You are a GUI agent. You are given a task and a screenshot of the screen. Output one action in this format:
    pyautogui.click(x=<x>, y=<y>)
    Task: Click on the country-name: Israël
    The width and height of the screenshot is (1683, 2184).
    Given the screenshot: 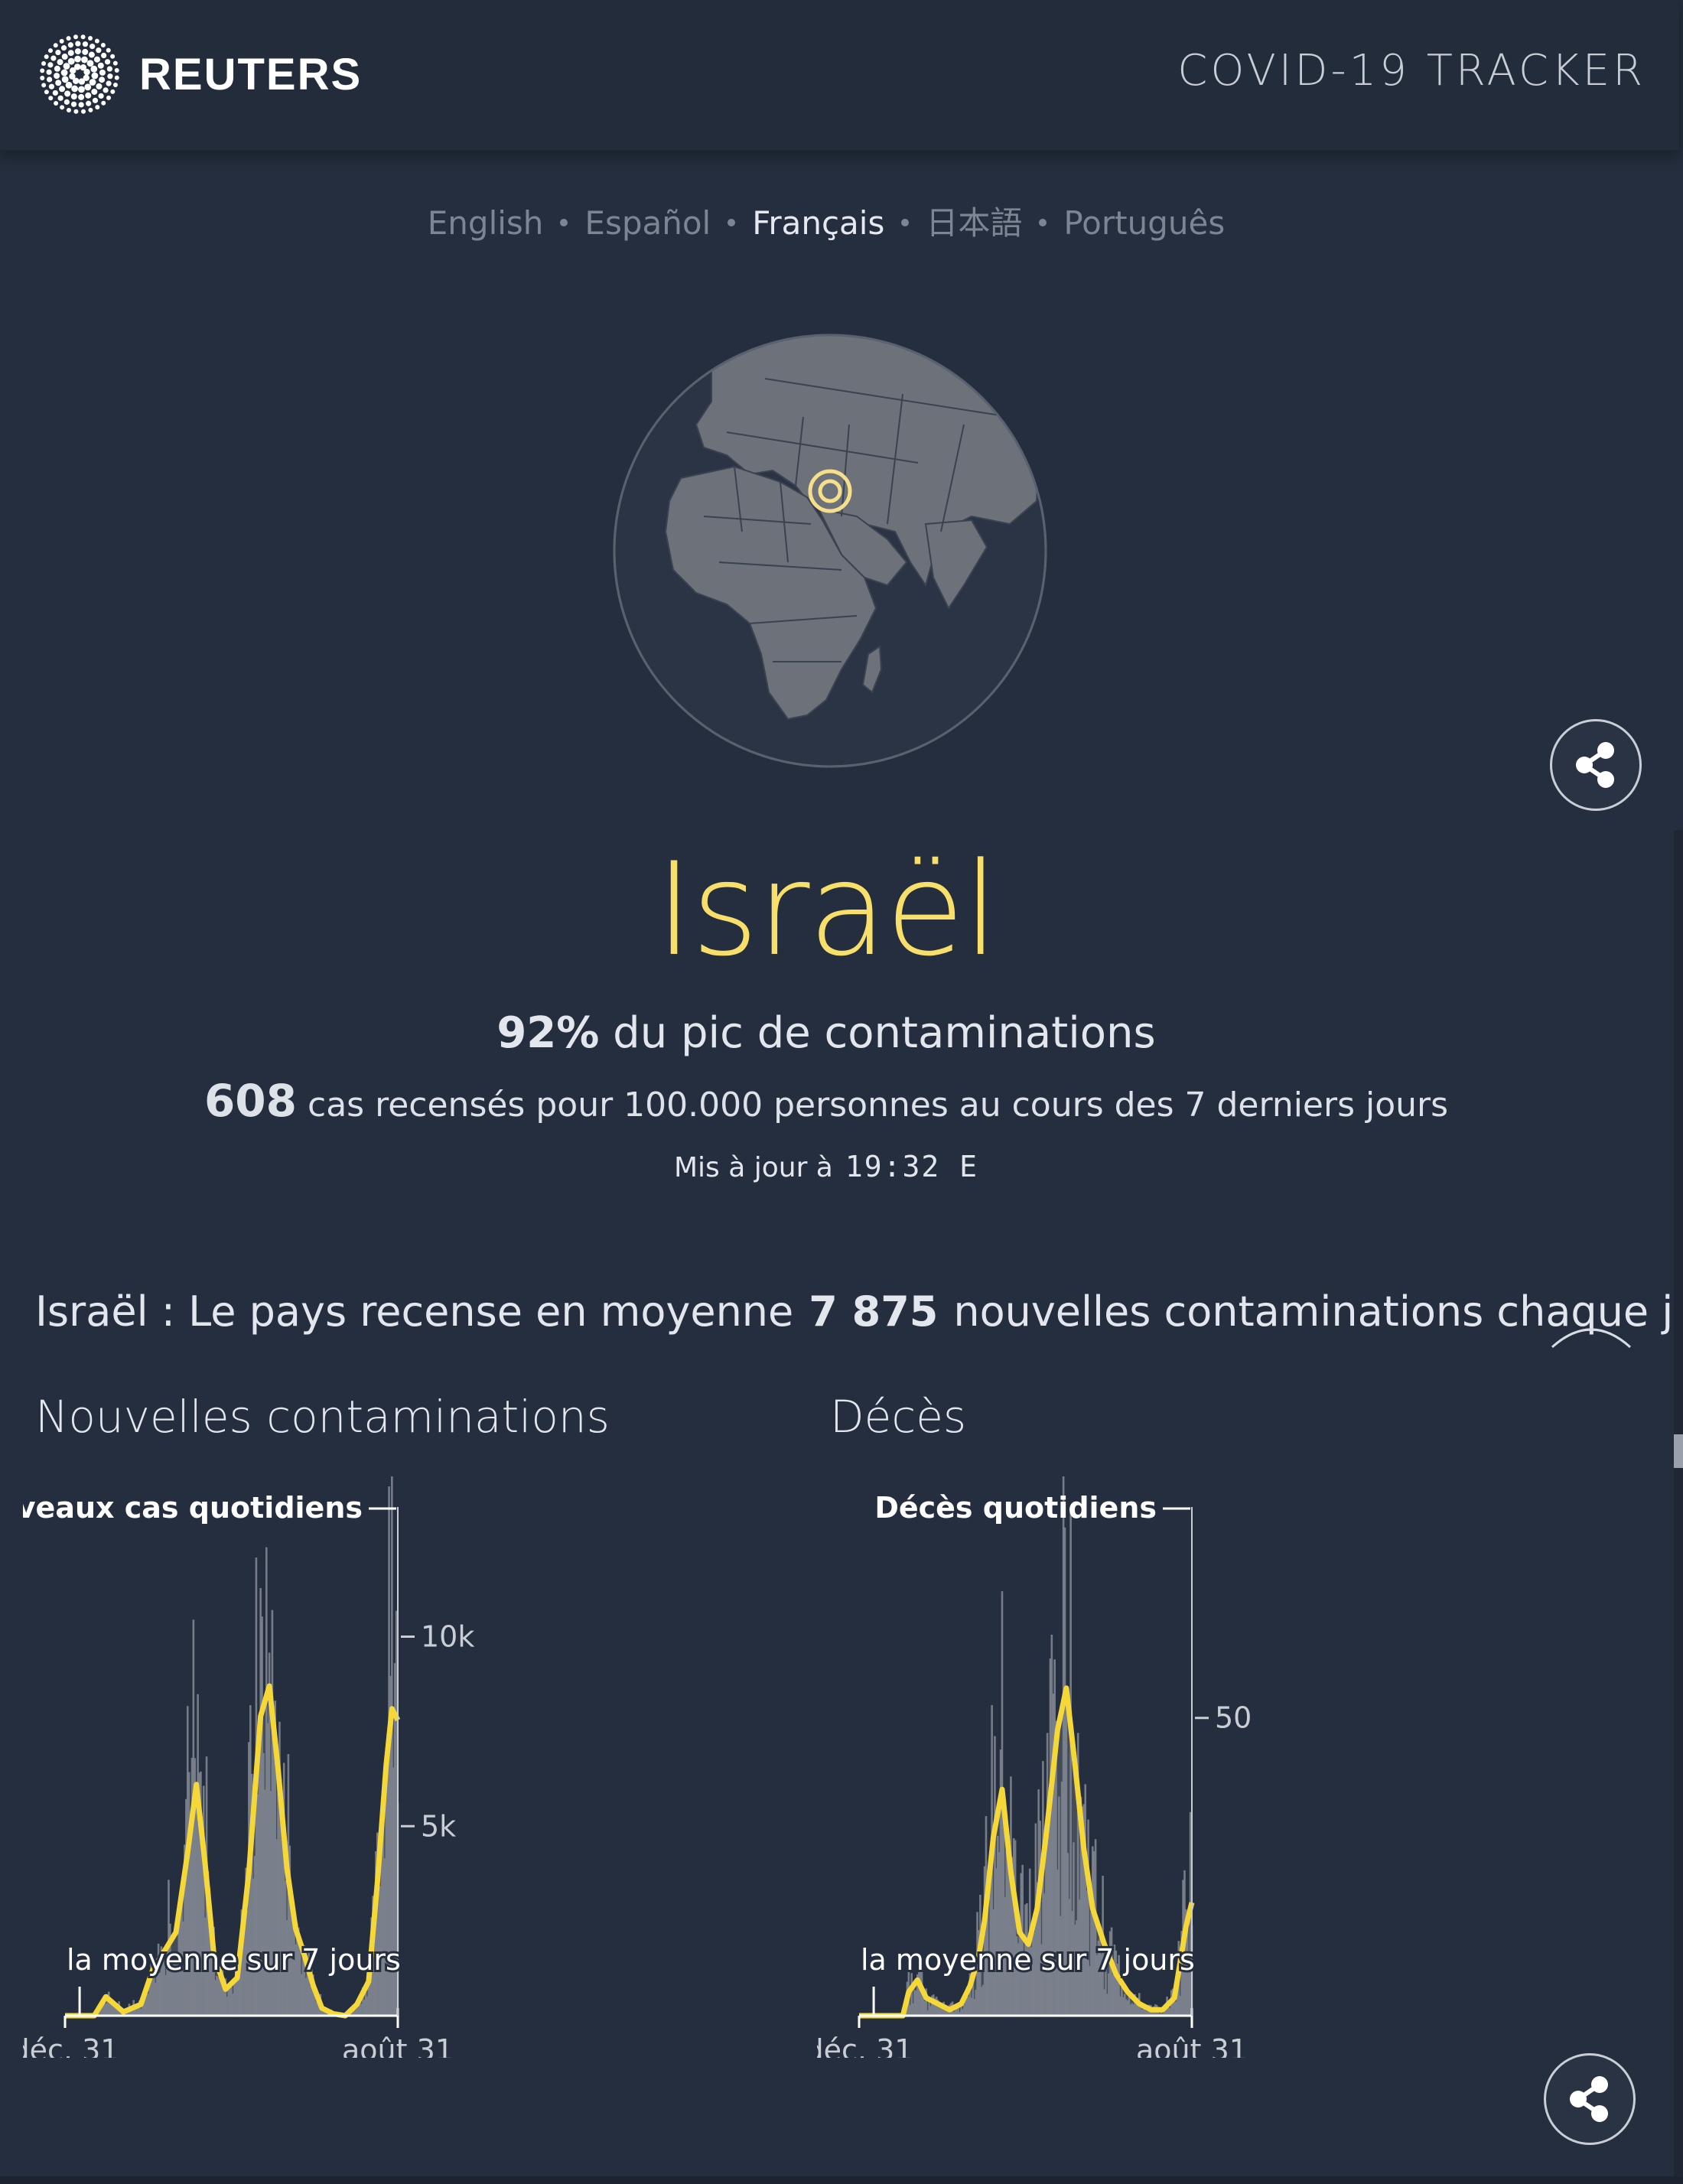 What is the action you would take?
    pyautogui.click(x=827, y=910)
    